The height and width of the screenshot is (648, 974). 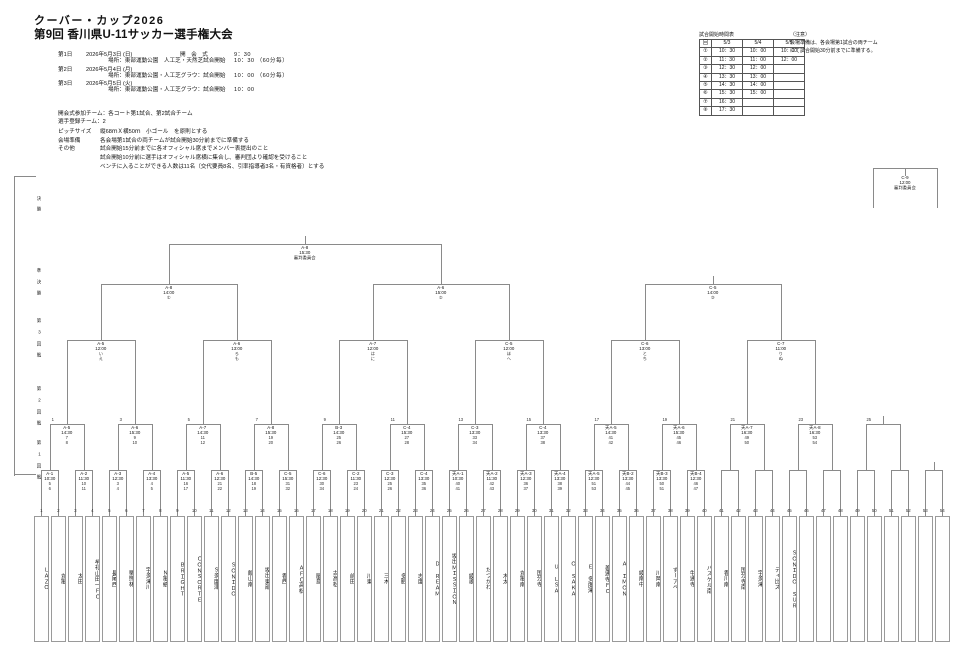 What do you see at coordinates (237, 351) in the screenshot?
I see `match-node: A-6 13:00 ろも` at bounding box center [237, 351].